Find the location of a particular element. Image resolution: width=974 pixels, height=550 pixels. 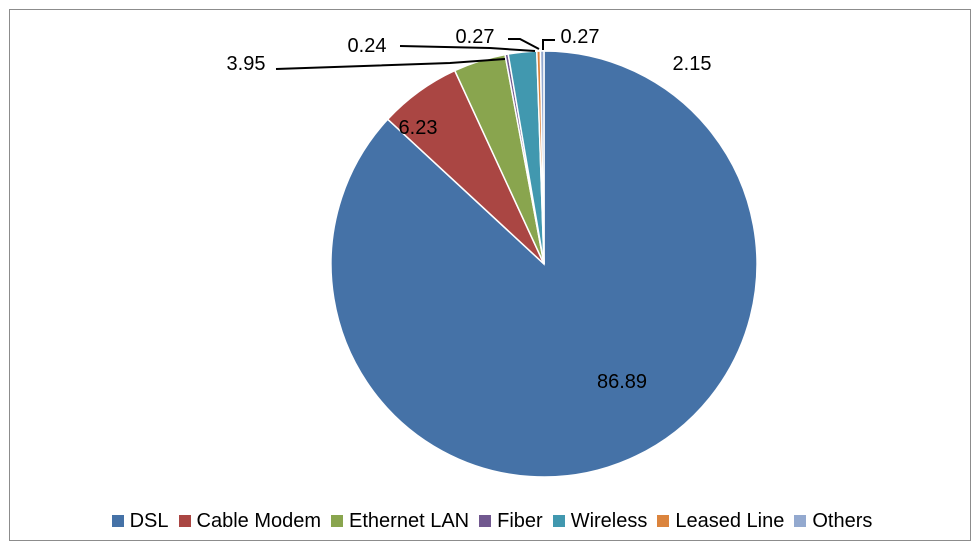

legend-item-cable-modem: Cable Modem is located at coordinates (250, 521).